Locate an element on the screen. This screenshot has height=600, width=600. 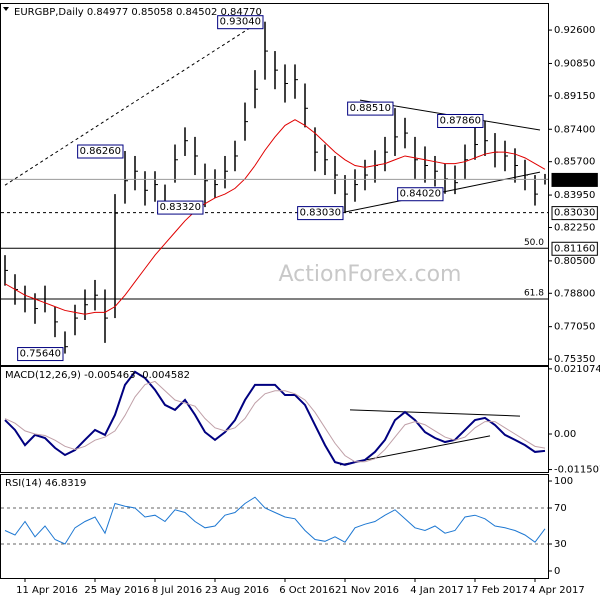
panel-title: RSI(14) 46.8319 is located at coordinates (45, 483).